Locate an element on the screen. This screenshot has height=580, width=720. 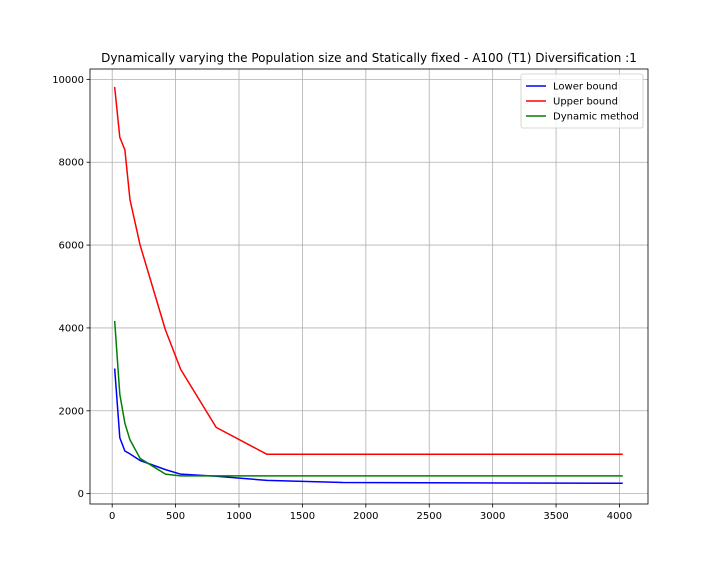
legend-label: Upper bound is located at coordinates (585, 102).